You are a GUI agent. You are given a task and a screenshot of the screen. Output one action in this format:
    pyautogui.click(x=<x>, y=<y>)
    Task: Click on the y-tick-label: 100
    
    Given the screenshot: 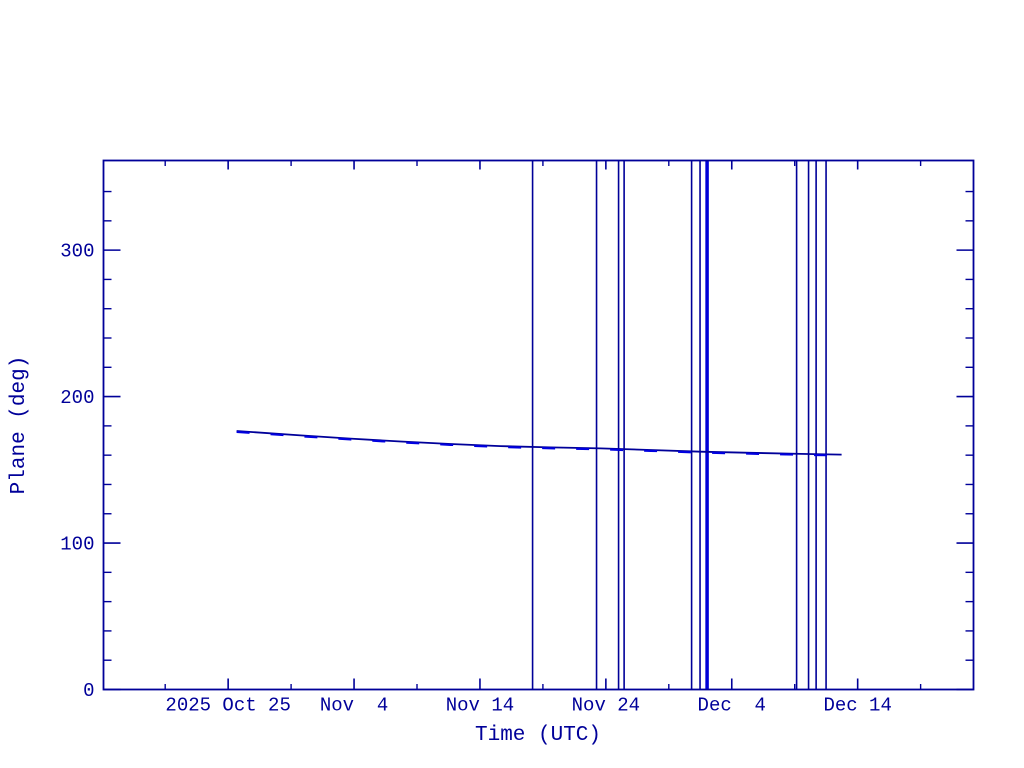 What is the action you would take?
    pyautogui.click(x=77, y=545)
    